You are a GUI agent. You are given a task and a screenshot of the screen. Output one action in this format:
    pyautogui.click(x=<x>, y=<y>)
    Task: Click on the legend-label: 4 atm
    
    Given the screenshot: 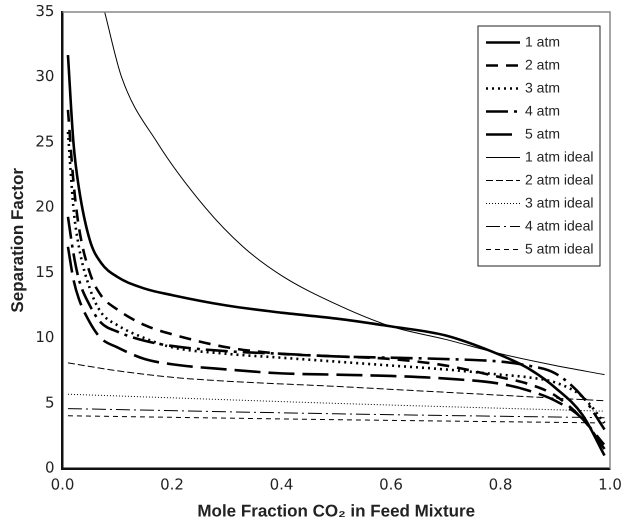 What is the action you would take?
    pyautogui.click(x=542, y=110)
    